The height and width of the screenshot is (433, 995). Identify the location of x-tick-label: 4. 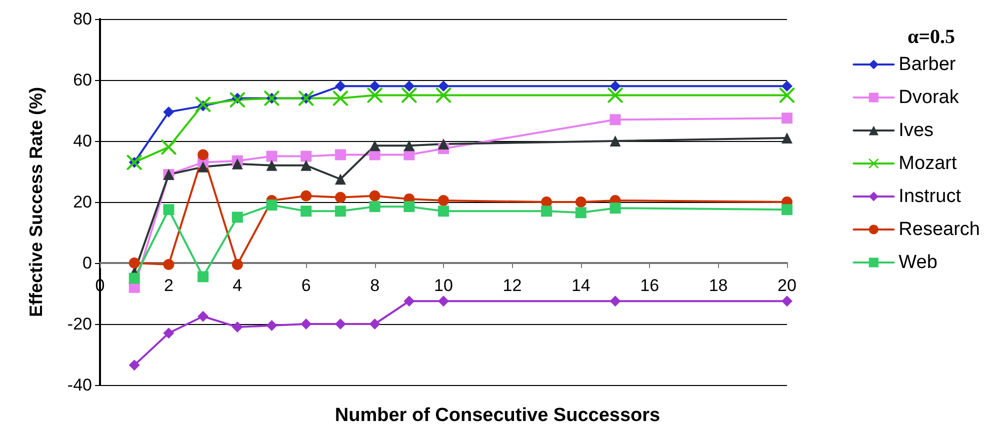
(237, 285).